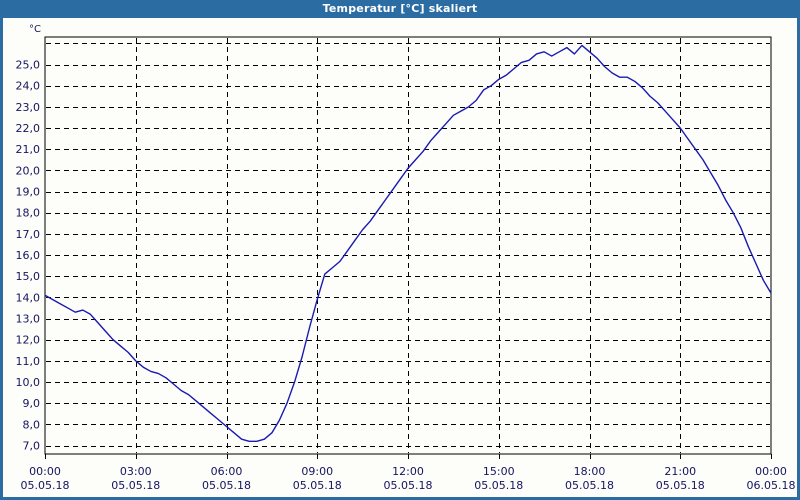  Describe the element at coordinates (28, 86) in the screenshot. I see `y-axis-tick-label: 24,0` at that location.